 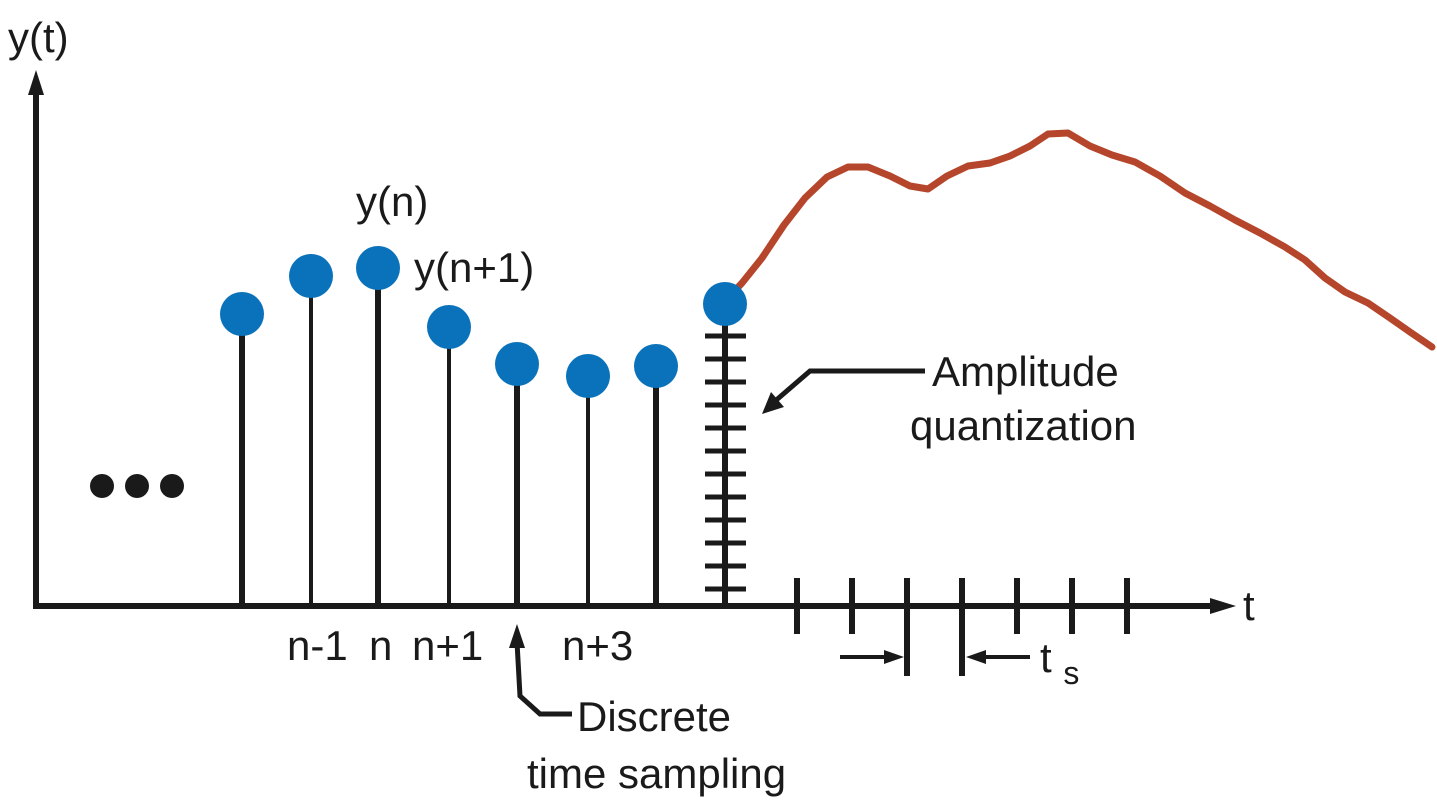 What do you see at coordinates (725, 462) in the screenshot?
I see `quantization-ticks` at bounding box center [725, 462].